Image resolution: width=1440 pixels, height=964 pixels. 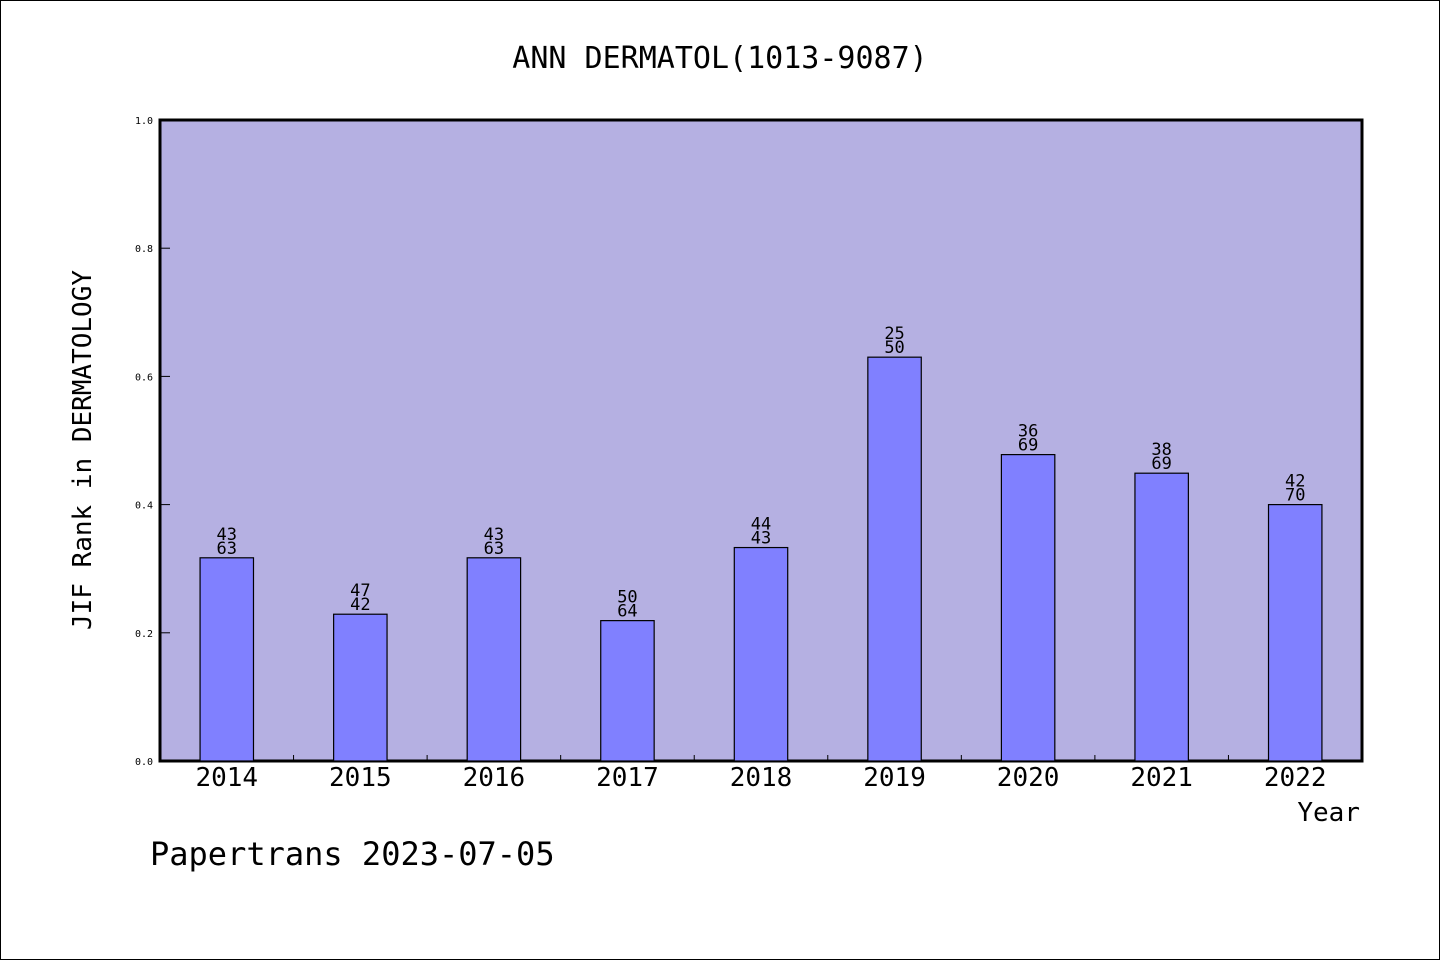 I want to click on bar-label-bottom-2021: 69, so click(x=1161, y=464).